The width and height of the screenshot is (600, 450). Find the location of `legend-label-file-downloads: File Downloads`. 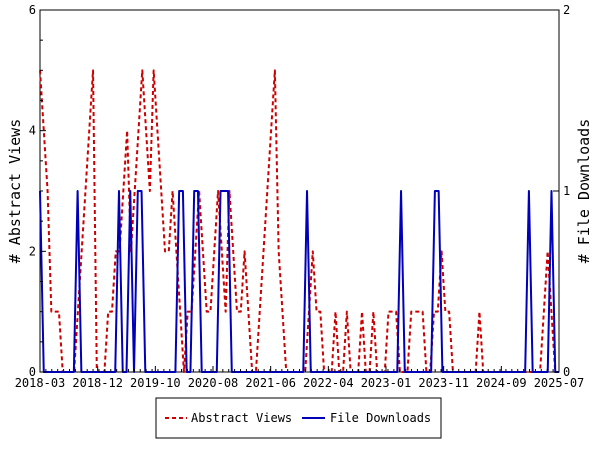

legend-label-file-downloads: File Downloads is located at coordinates (380, 418).